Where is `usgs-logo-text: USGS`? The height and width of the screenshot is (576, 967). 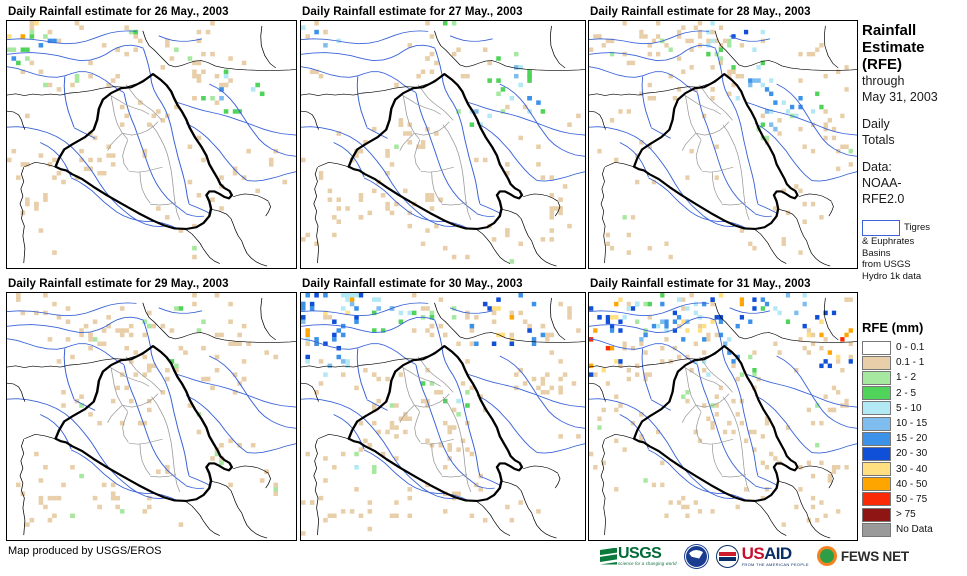 usgs-logo-text: USGS is located at coordinates (640, 553).